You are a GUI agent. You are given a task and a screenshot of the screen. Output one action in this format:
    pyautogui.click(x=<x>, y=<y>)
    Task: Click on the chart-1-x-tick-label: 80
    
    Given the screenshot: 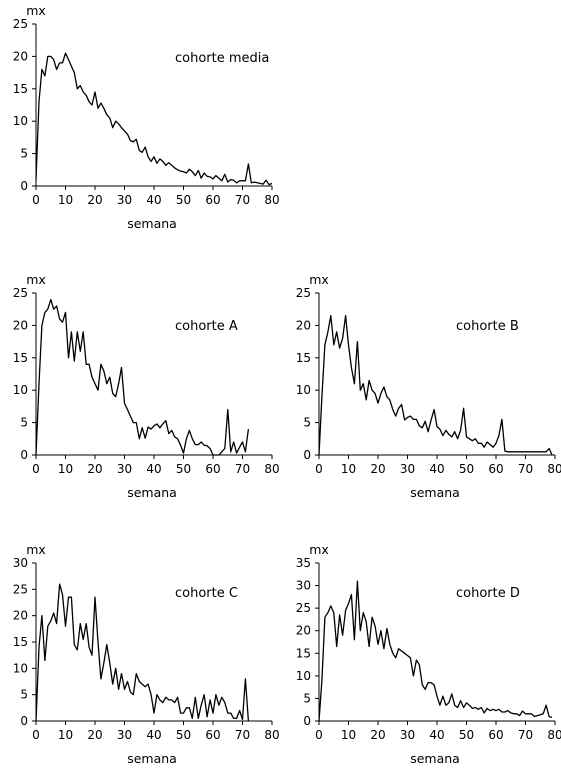 What is the action you would take?
    pyautogui.click(x=271, y=200)
    